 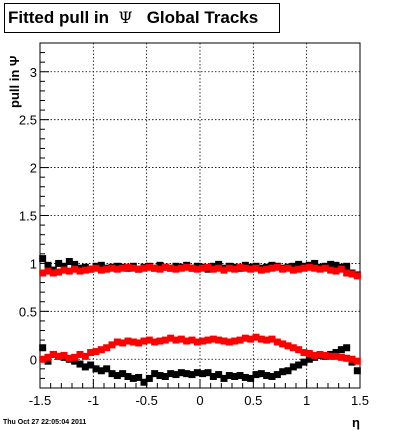 I want to click on chart-title-suffix: Global Tracks, so click(x=202, y=17).